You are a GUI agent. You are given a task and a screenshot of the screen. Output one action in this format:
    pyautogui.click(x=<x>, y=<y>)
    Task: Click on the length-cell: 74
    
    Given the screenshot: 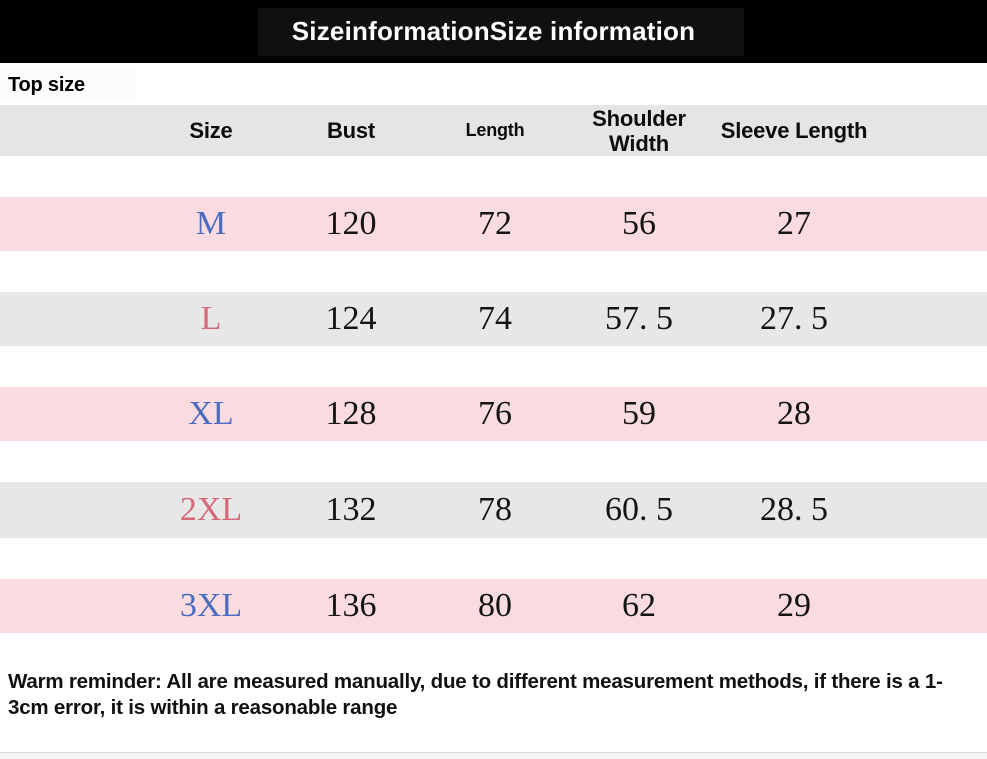 What is the action you would take?
    pyautogui.click(x=495, y=318)
    